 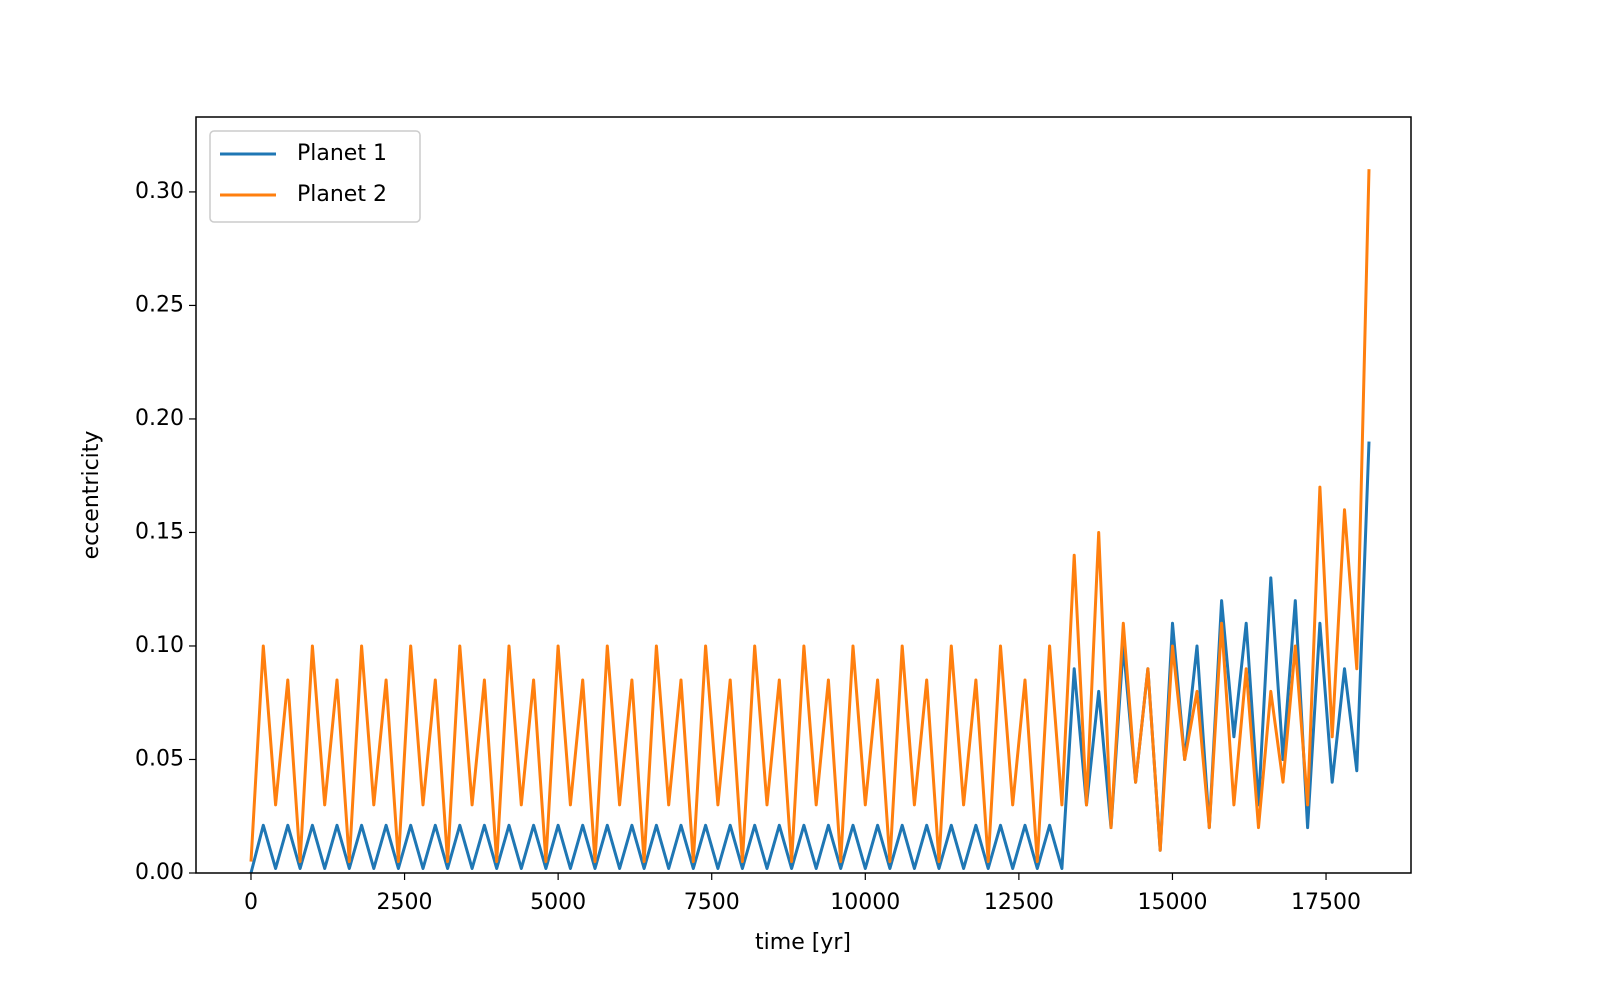 What do you see at coordinates (159, 645) in the screenshot?
I see `y-tick-label: 0.10` at bounding box center [159, 645].